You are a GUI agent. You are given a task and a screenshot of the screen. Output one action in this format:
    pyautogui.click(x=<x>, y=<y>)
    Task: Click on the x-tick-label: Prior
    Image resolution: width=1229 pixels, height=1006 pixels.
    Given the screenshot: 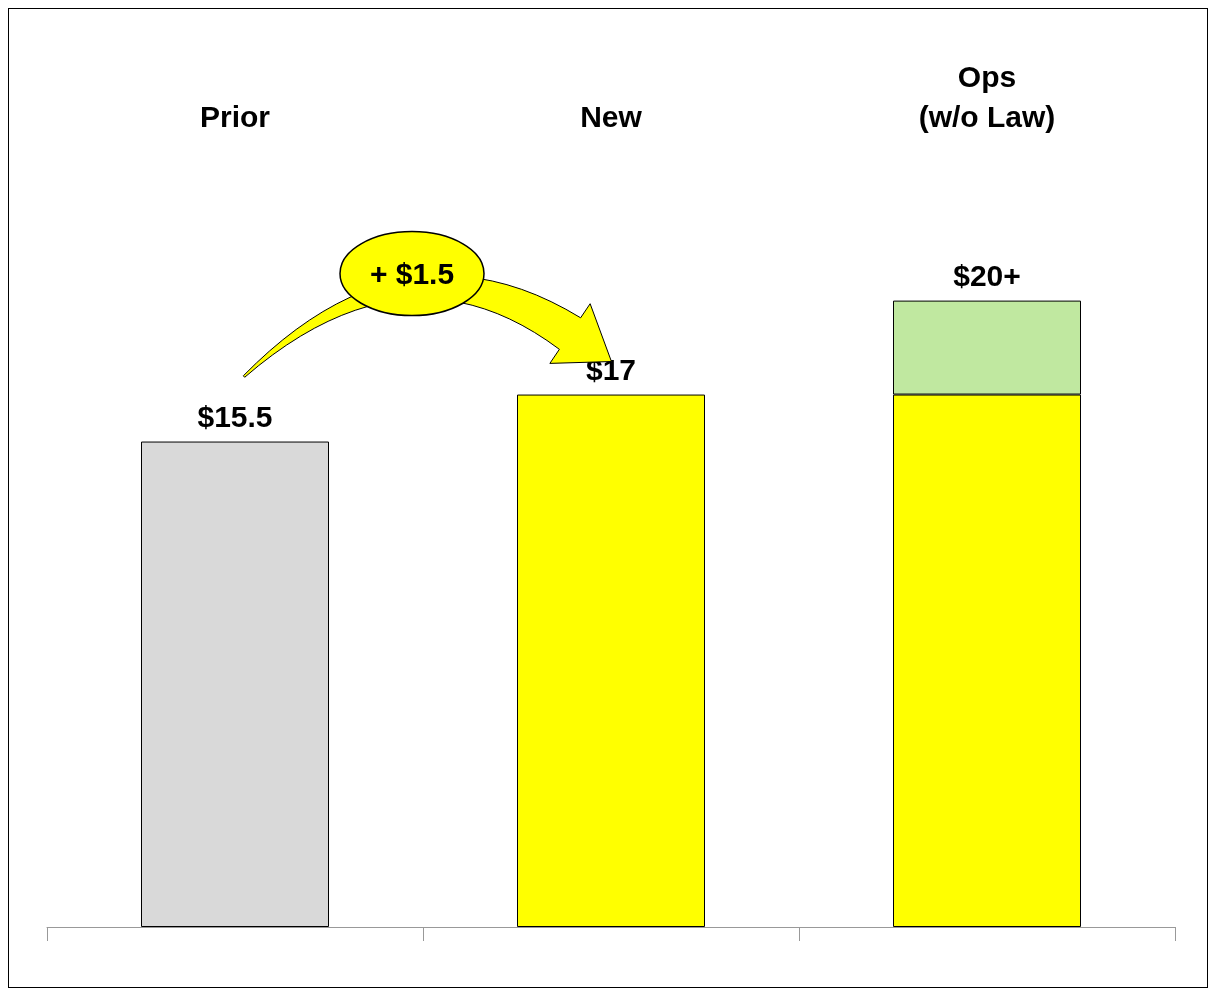 What is the action you would take?
    pyautogui.click(x=235, y=116)
    